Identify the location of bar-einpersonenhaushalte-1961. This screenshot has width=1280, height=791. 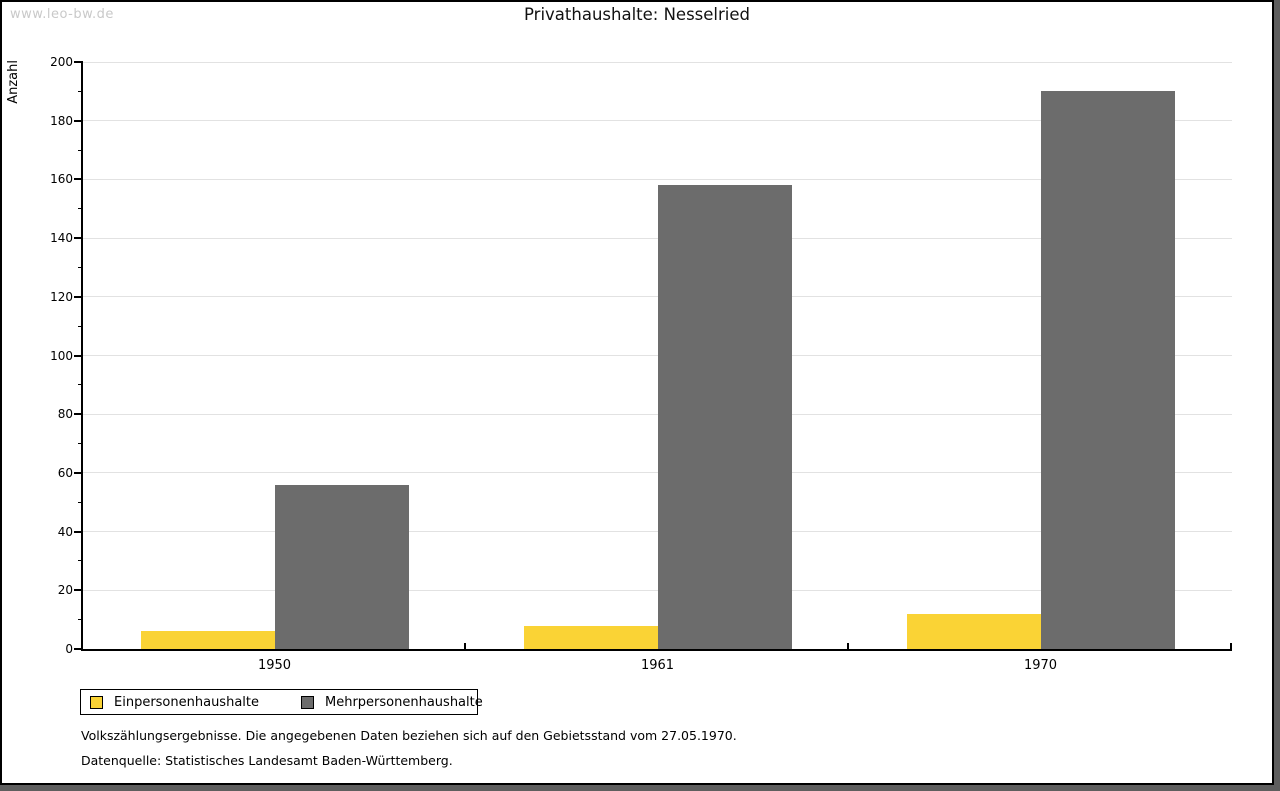
(590, 637).